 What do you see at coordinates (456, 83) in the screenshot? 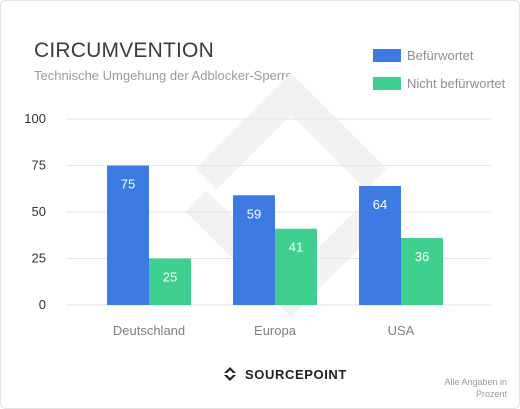
I see `legend-label-nicht-befuerwortet: Nicht befürwortet` at bounding box center [456, 83].